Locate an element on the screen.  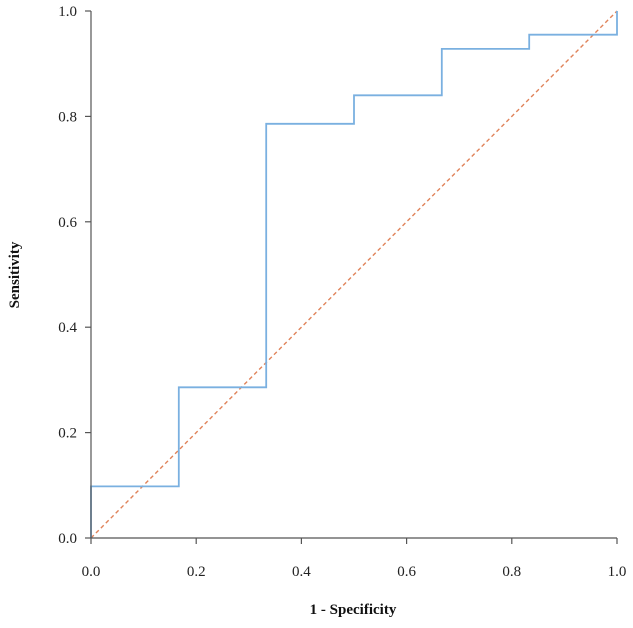
y-tick-label: 0.0 is located at coordinates (67, 539).